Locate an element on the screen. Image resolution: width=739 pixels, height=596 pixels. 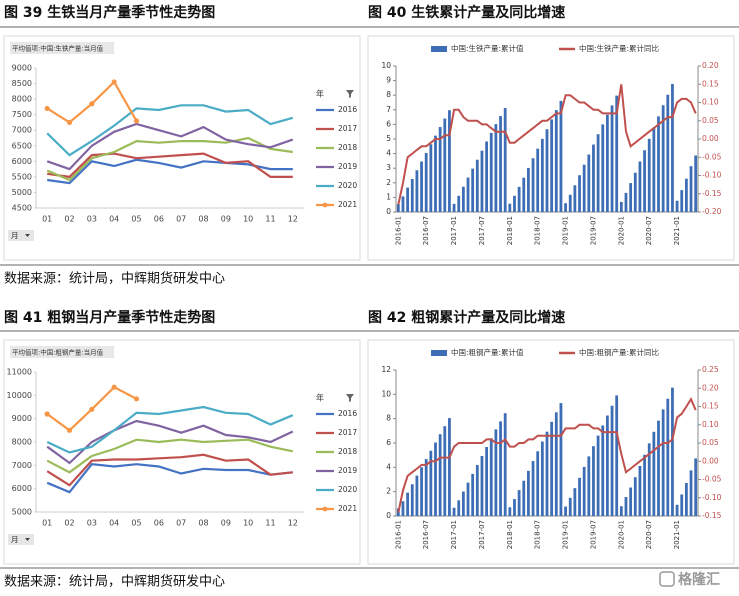
field-button is located at coordinates (21, 235).